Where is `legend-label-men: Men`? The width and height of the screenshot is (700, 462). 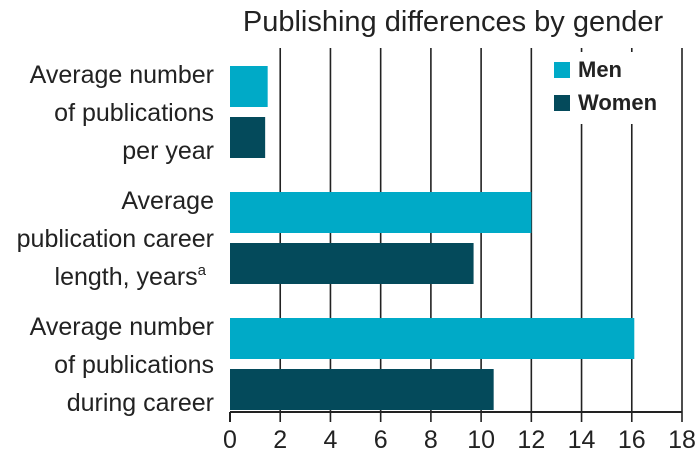 legend-label-men: Men is located at coordinates (600, 69).